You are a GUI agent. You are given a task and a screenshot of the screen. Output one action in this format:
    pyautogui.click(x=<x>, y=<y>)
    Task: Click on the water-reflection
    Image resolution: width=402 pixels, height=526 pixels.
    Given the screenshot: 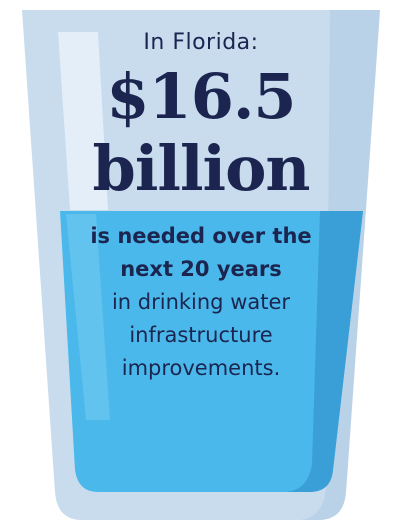 What is the action you would take?
    pyautogui.click(x=88, y=317)
    